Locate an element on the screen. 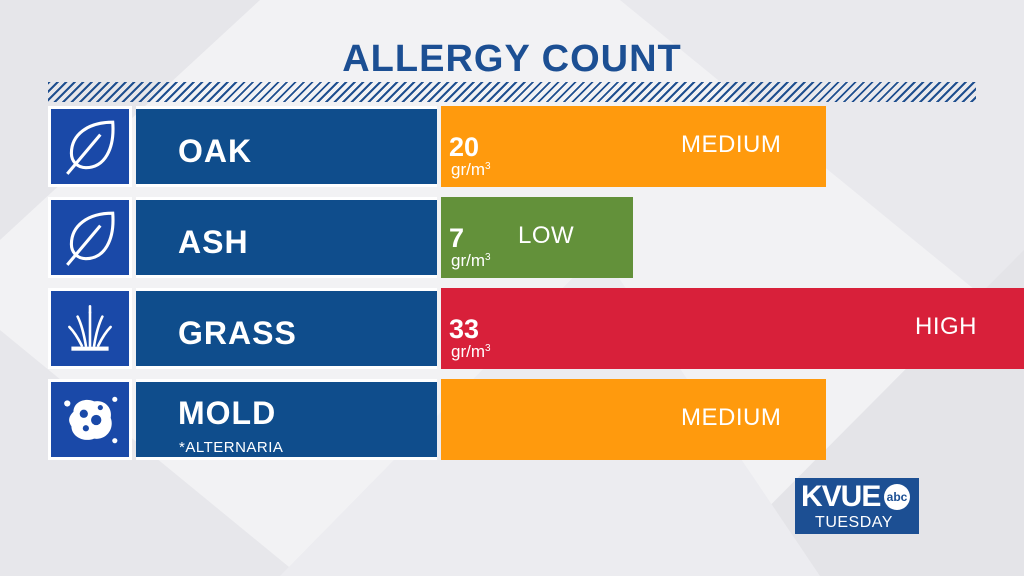 The height and width of the screenshot is (576, 1024). name-box: MOLD *ALTERNARIA is located at coordinates (286, 419).